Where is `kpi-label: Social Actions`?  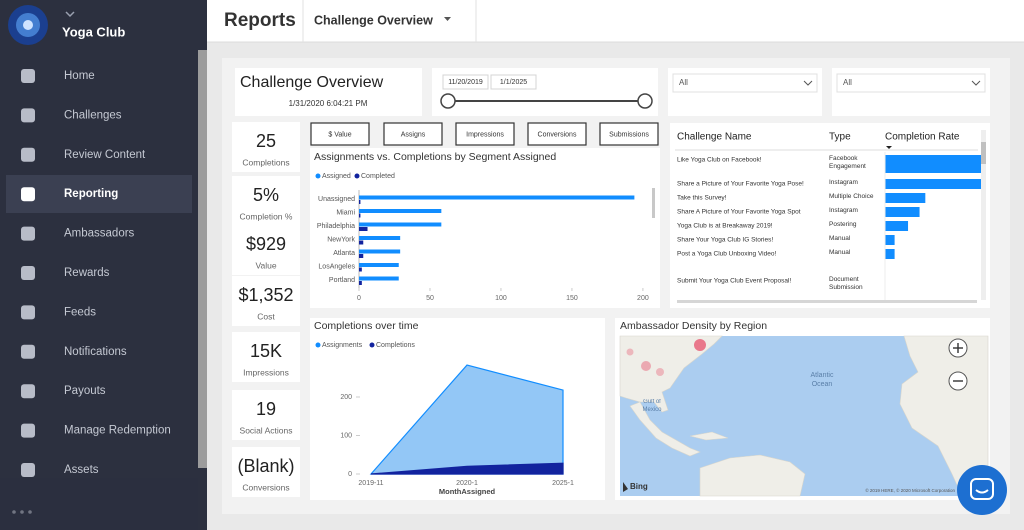
kpi-label: Social Actions is located at coordinates (266, 430).